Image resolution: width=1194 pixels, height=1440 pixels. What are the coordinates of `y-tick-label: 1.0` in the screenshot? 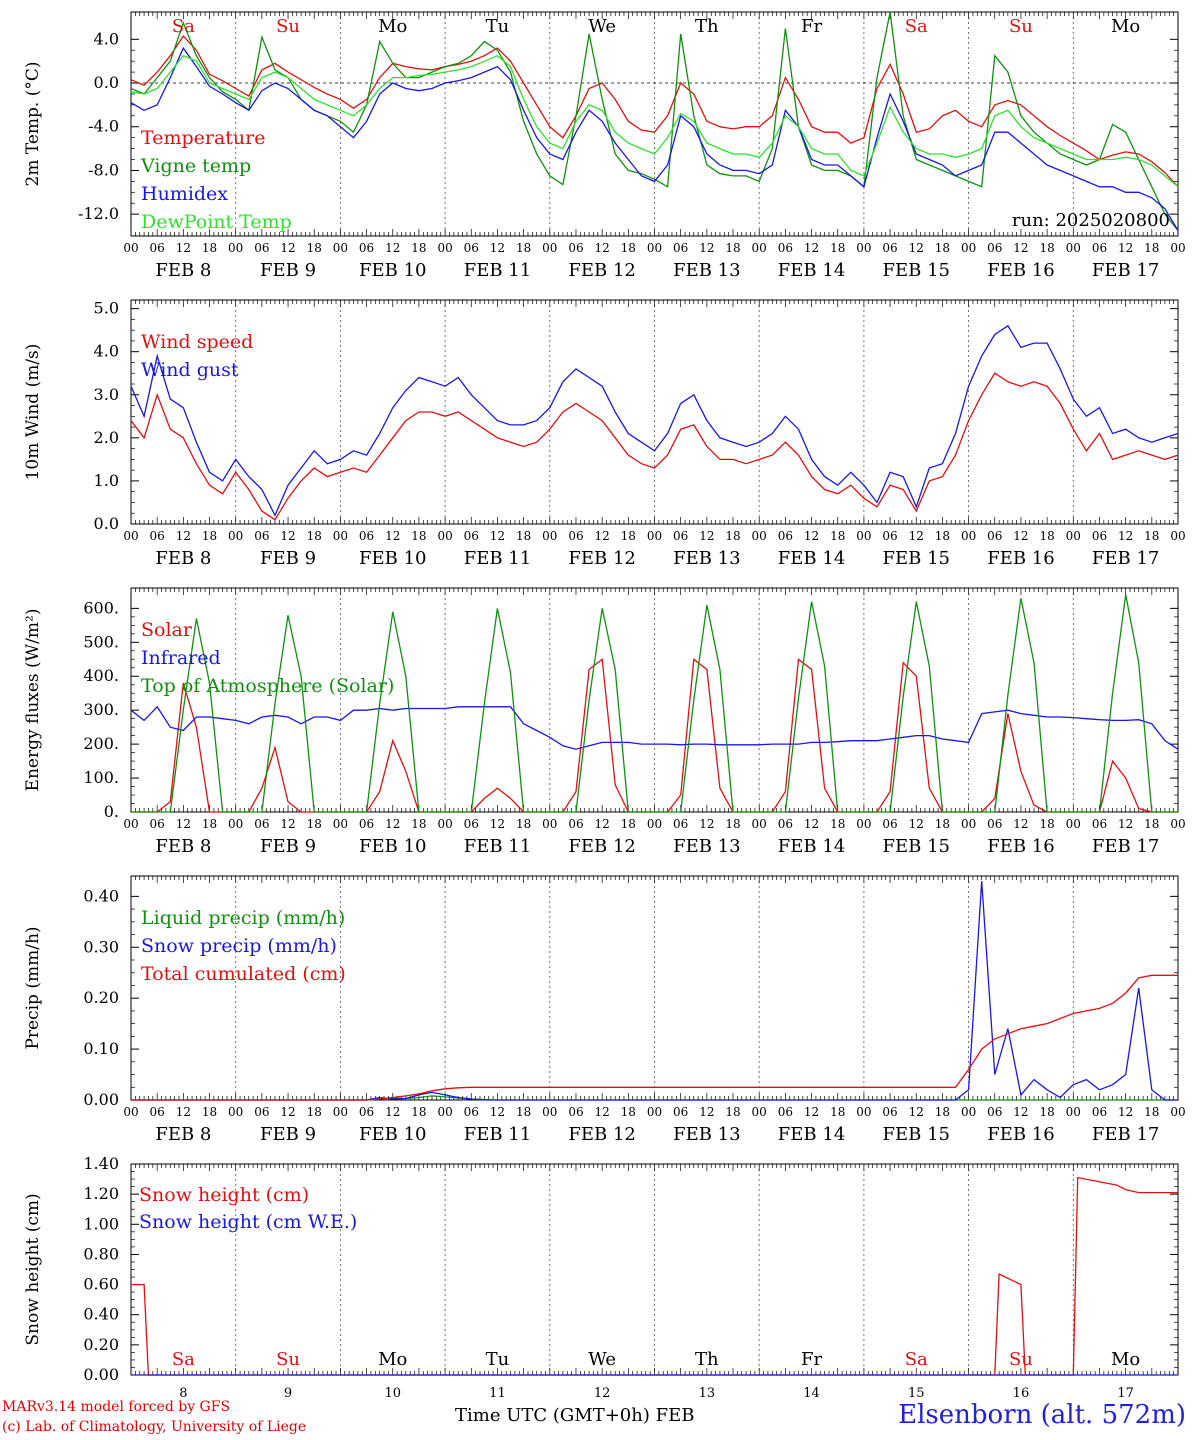 It's located at (106, 480).